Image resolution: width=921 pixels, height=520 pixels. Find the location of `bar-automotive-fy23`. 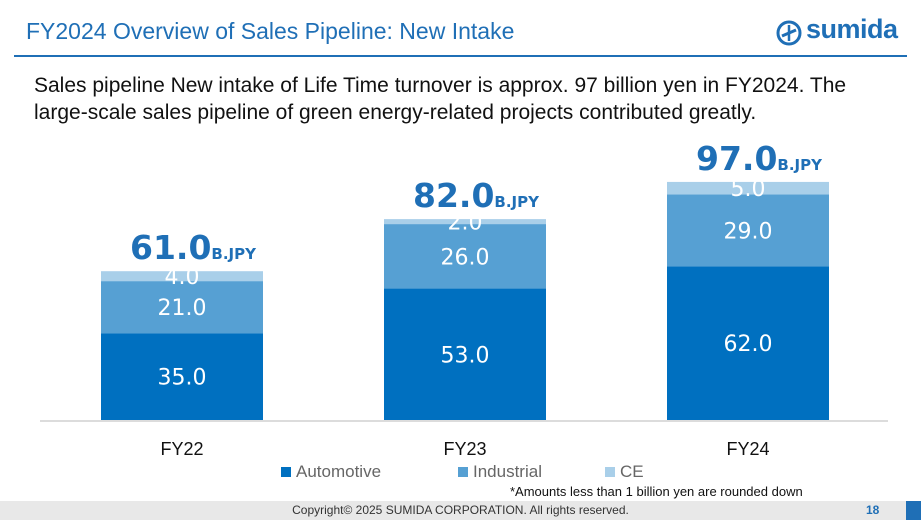

bar-automotive-fy23 is located at coordinates (465, 354).